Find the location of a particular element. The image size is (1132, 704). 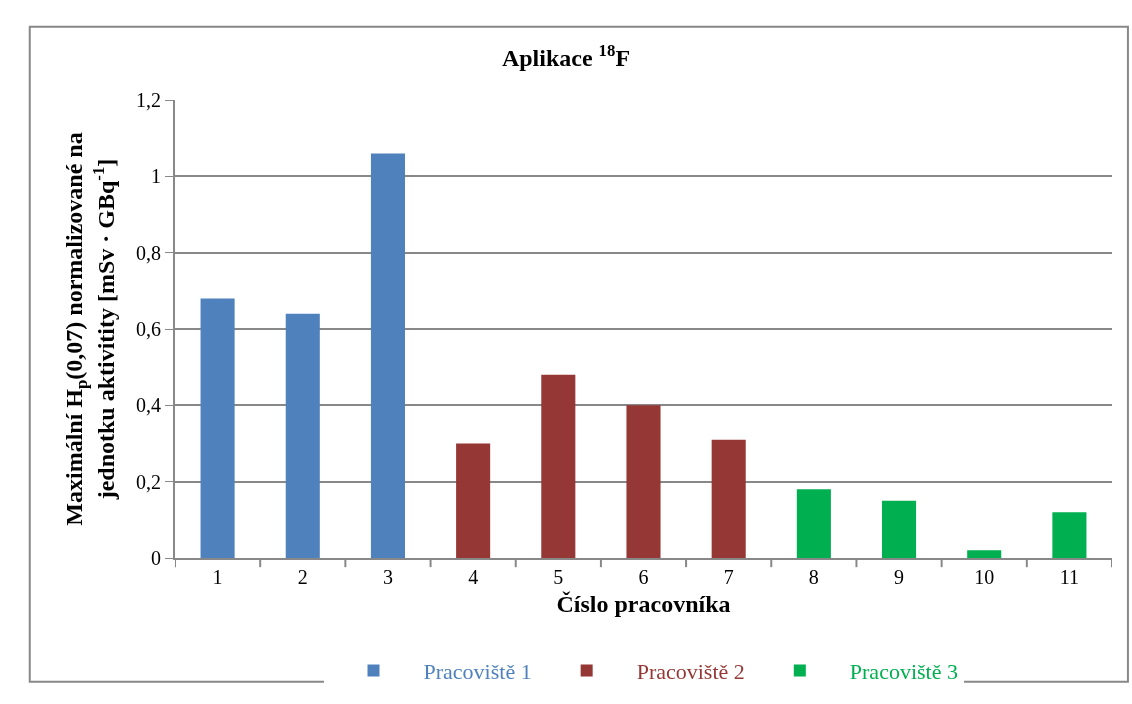

x-tick-label: 6 is located at coordinates (643, 577).